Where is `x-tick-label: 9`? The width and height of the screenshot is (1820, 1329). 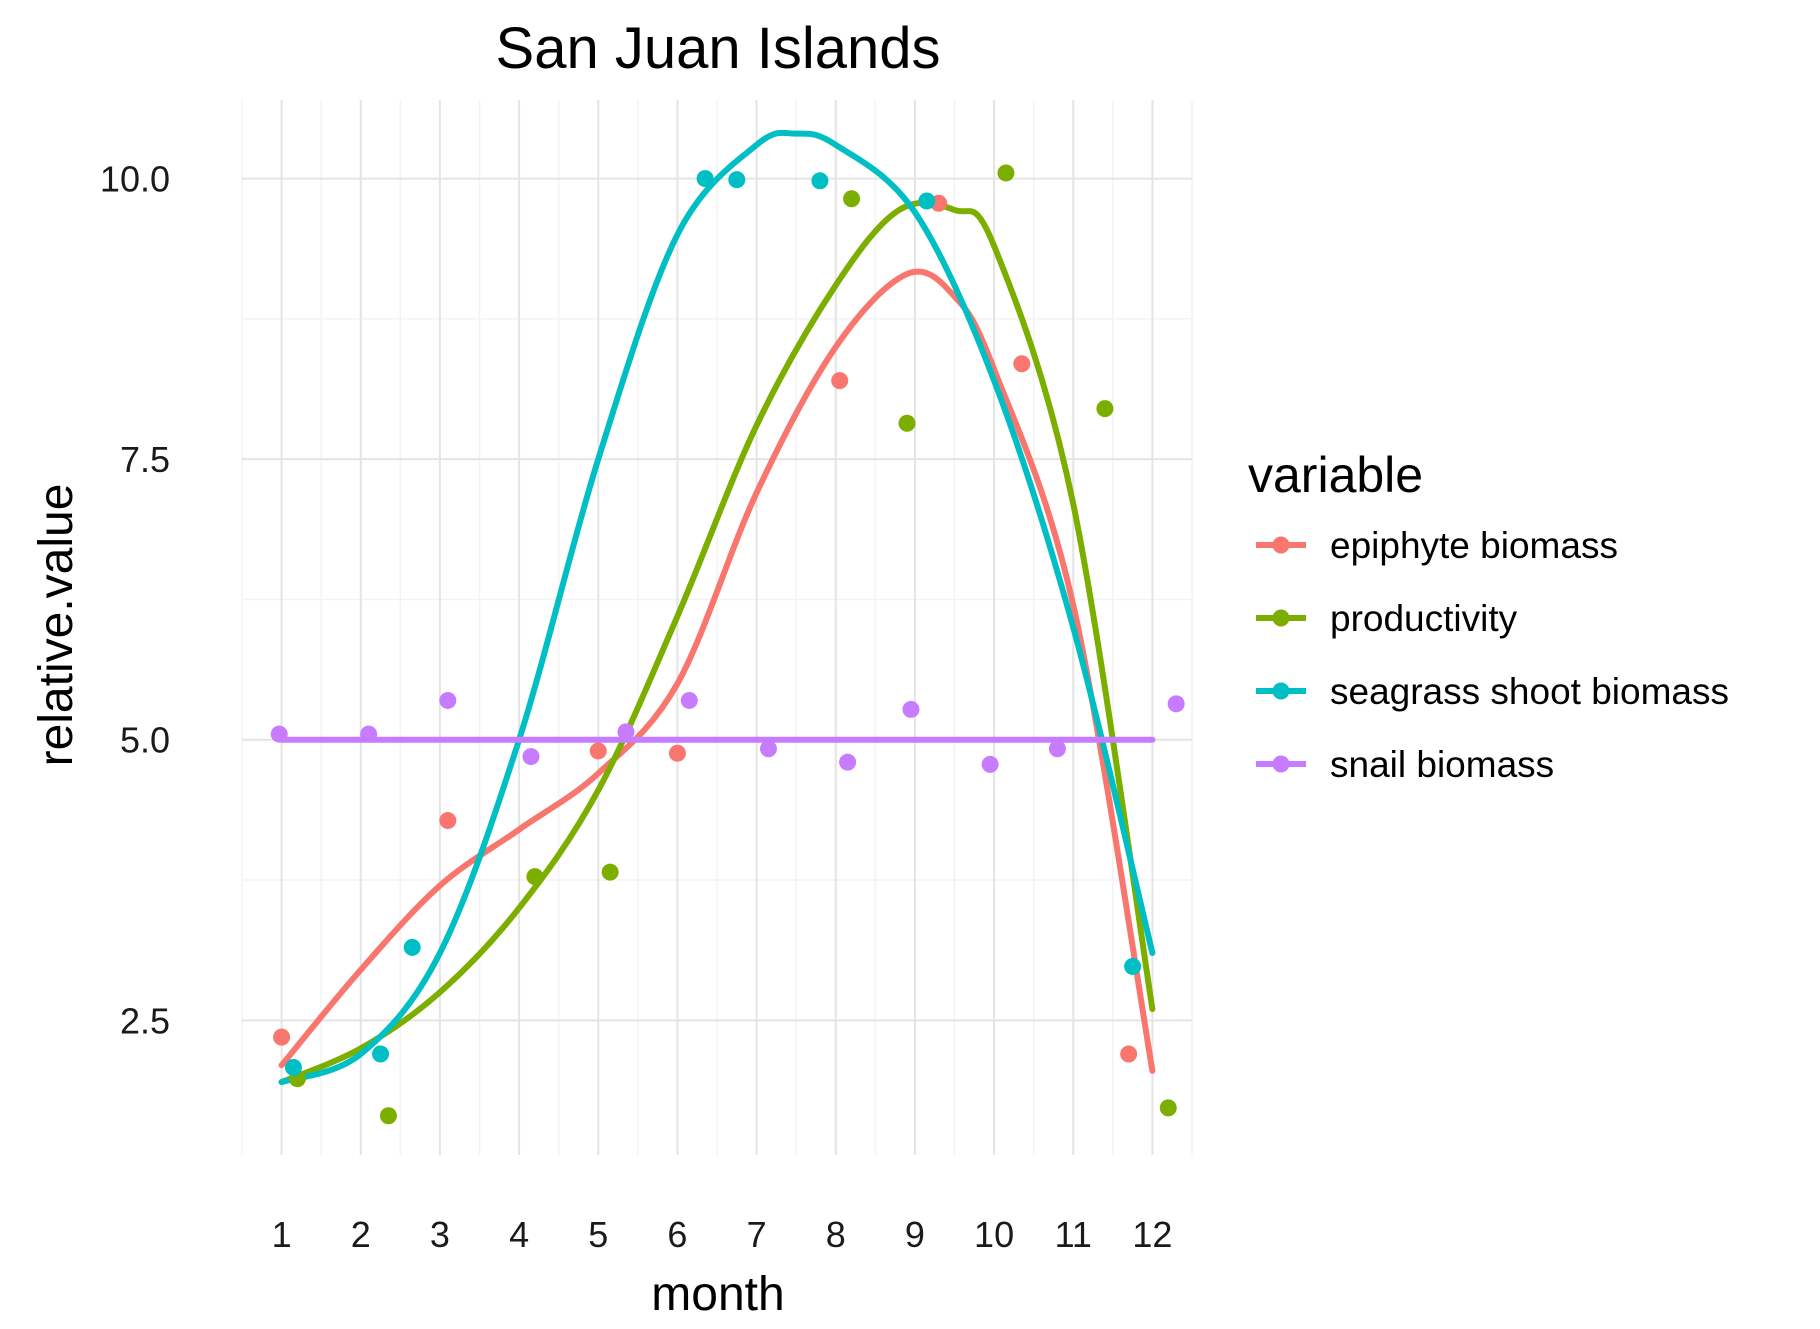
x-tick-label: 9 is located at coordinates (915, 1234).